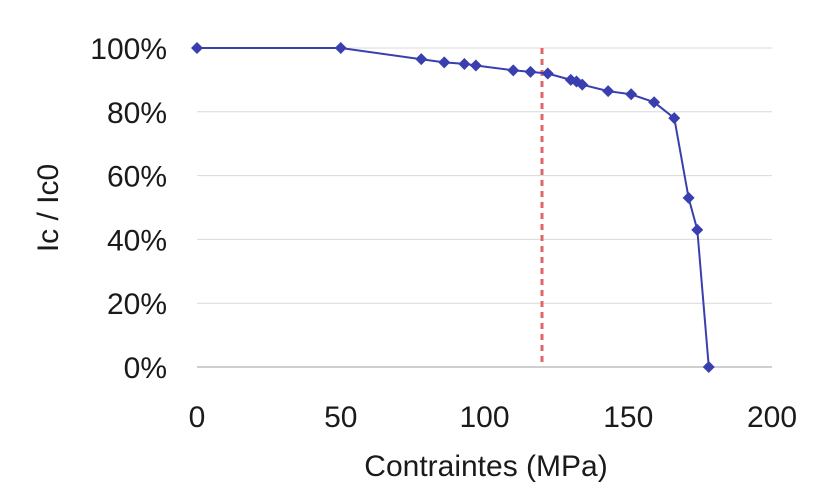 The image size is (818, 489). What do you see at coordinates (137, 304) in the screenshot?
I see `y-tick-label: 20%` at bounding box center [137, 304].